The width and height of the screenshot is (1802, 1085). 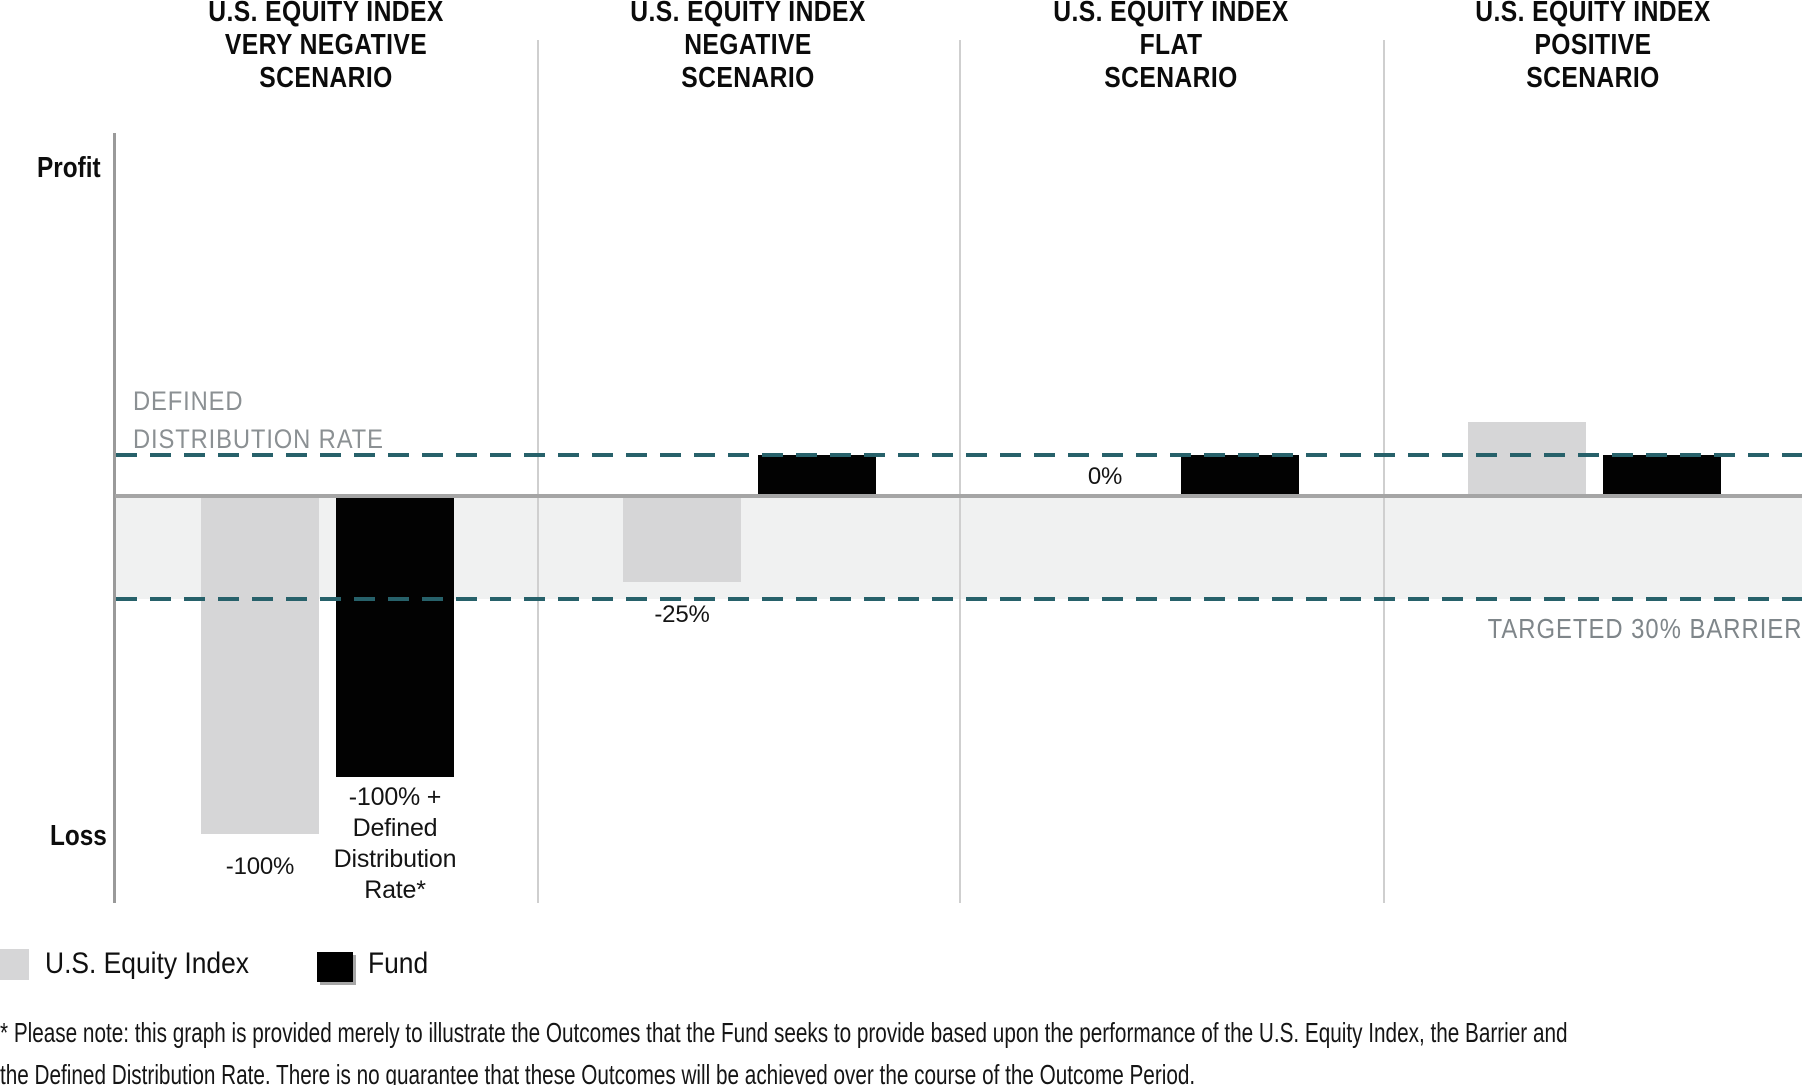 I want to click on scenario-title: U.S. EQUITY INDEX FLAT SCENARIO, so click(x=1171, y=47).